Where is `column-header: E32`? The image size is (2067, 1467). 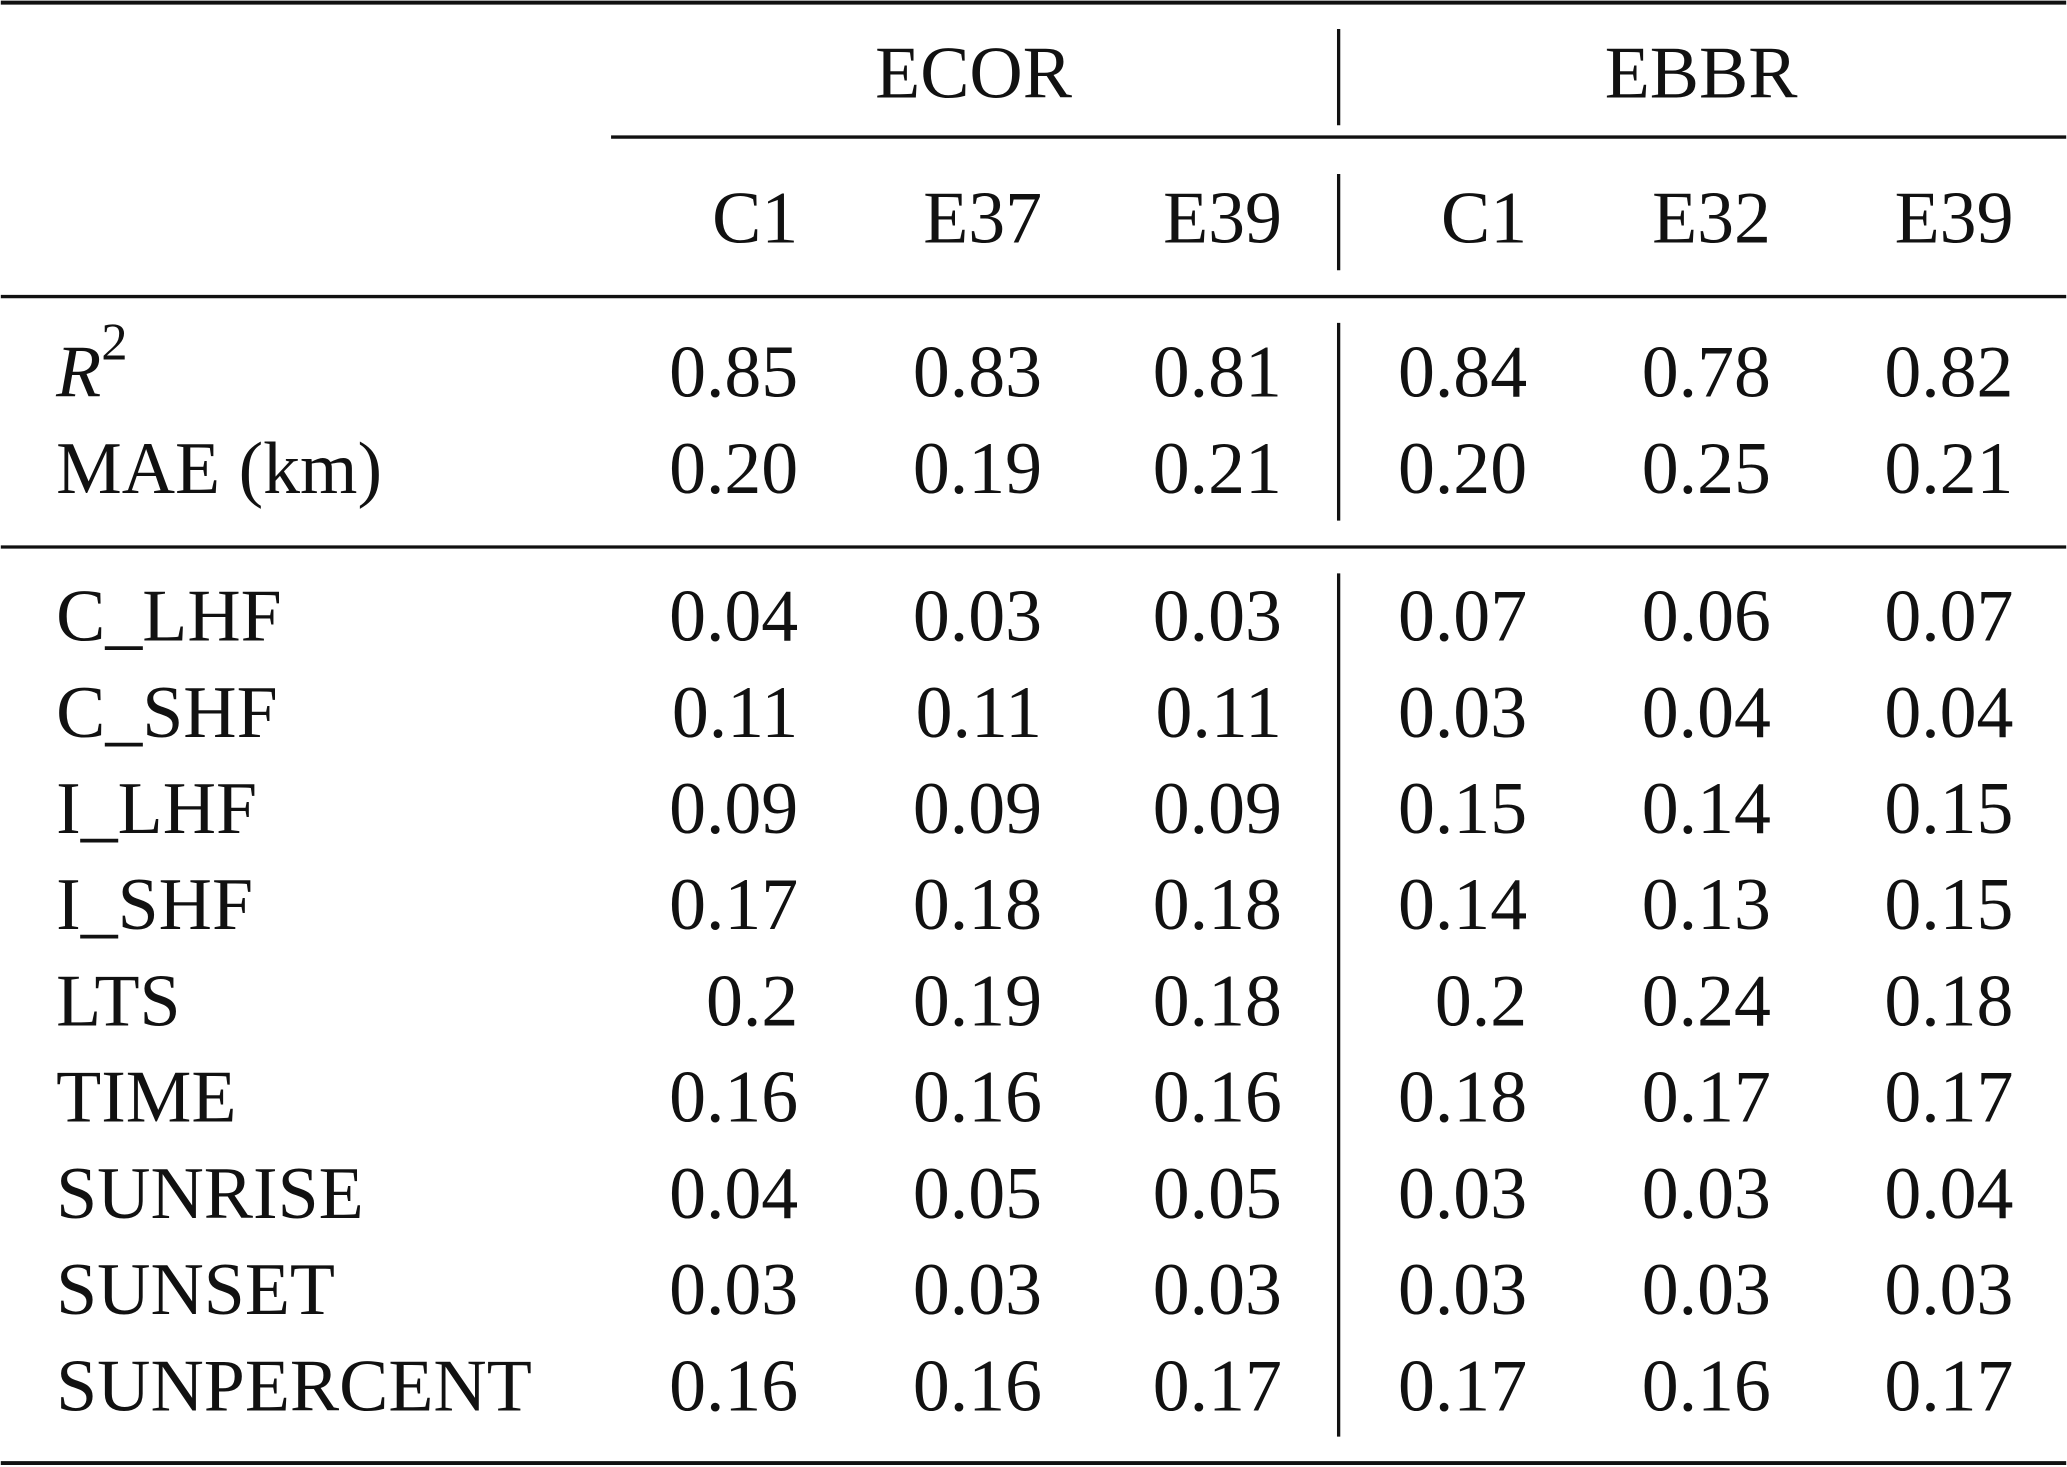
column-header: E32 is located at coordinates (1711, 217).